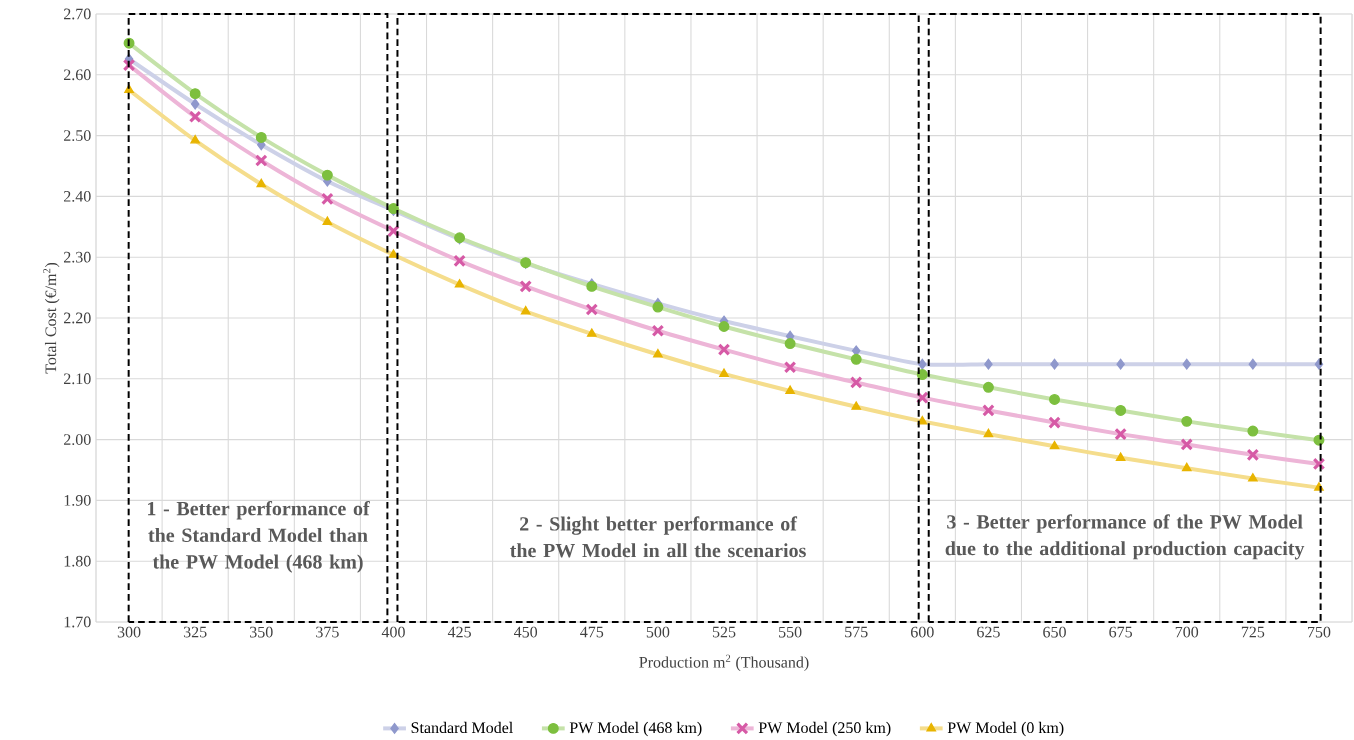  Describe the element at coordinates (77, 257) in the screenshot. I see `y-tick-label: 2.30` at that location.